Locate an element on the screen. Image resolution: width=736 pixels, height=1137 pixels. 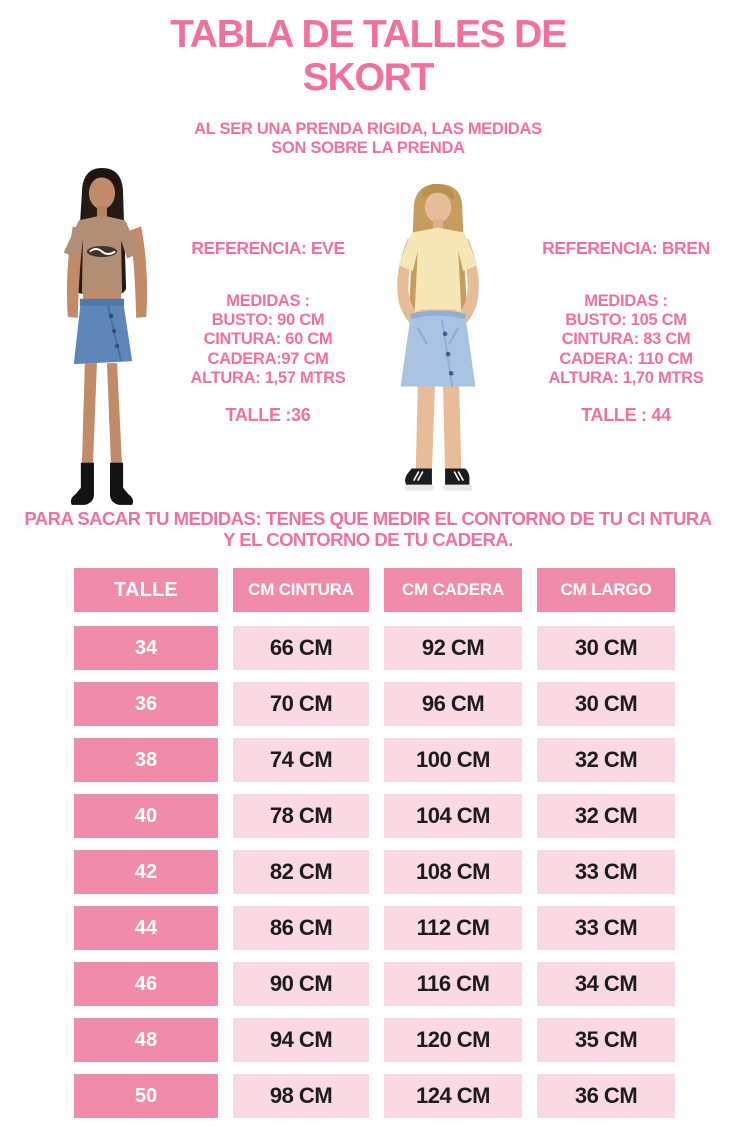
cadera-cell: 104 CM is located at coordinates (453, 816).